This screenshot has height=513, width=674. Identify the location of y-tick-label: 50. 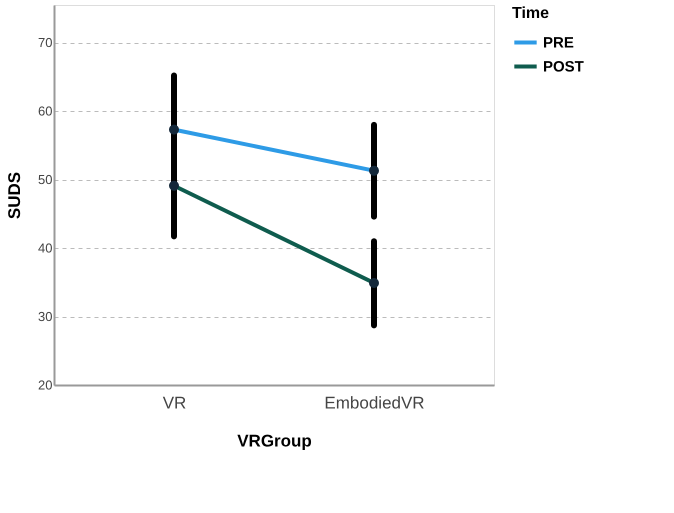
(45, 180).